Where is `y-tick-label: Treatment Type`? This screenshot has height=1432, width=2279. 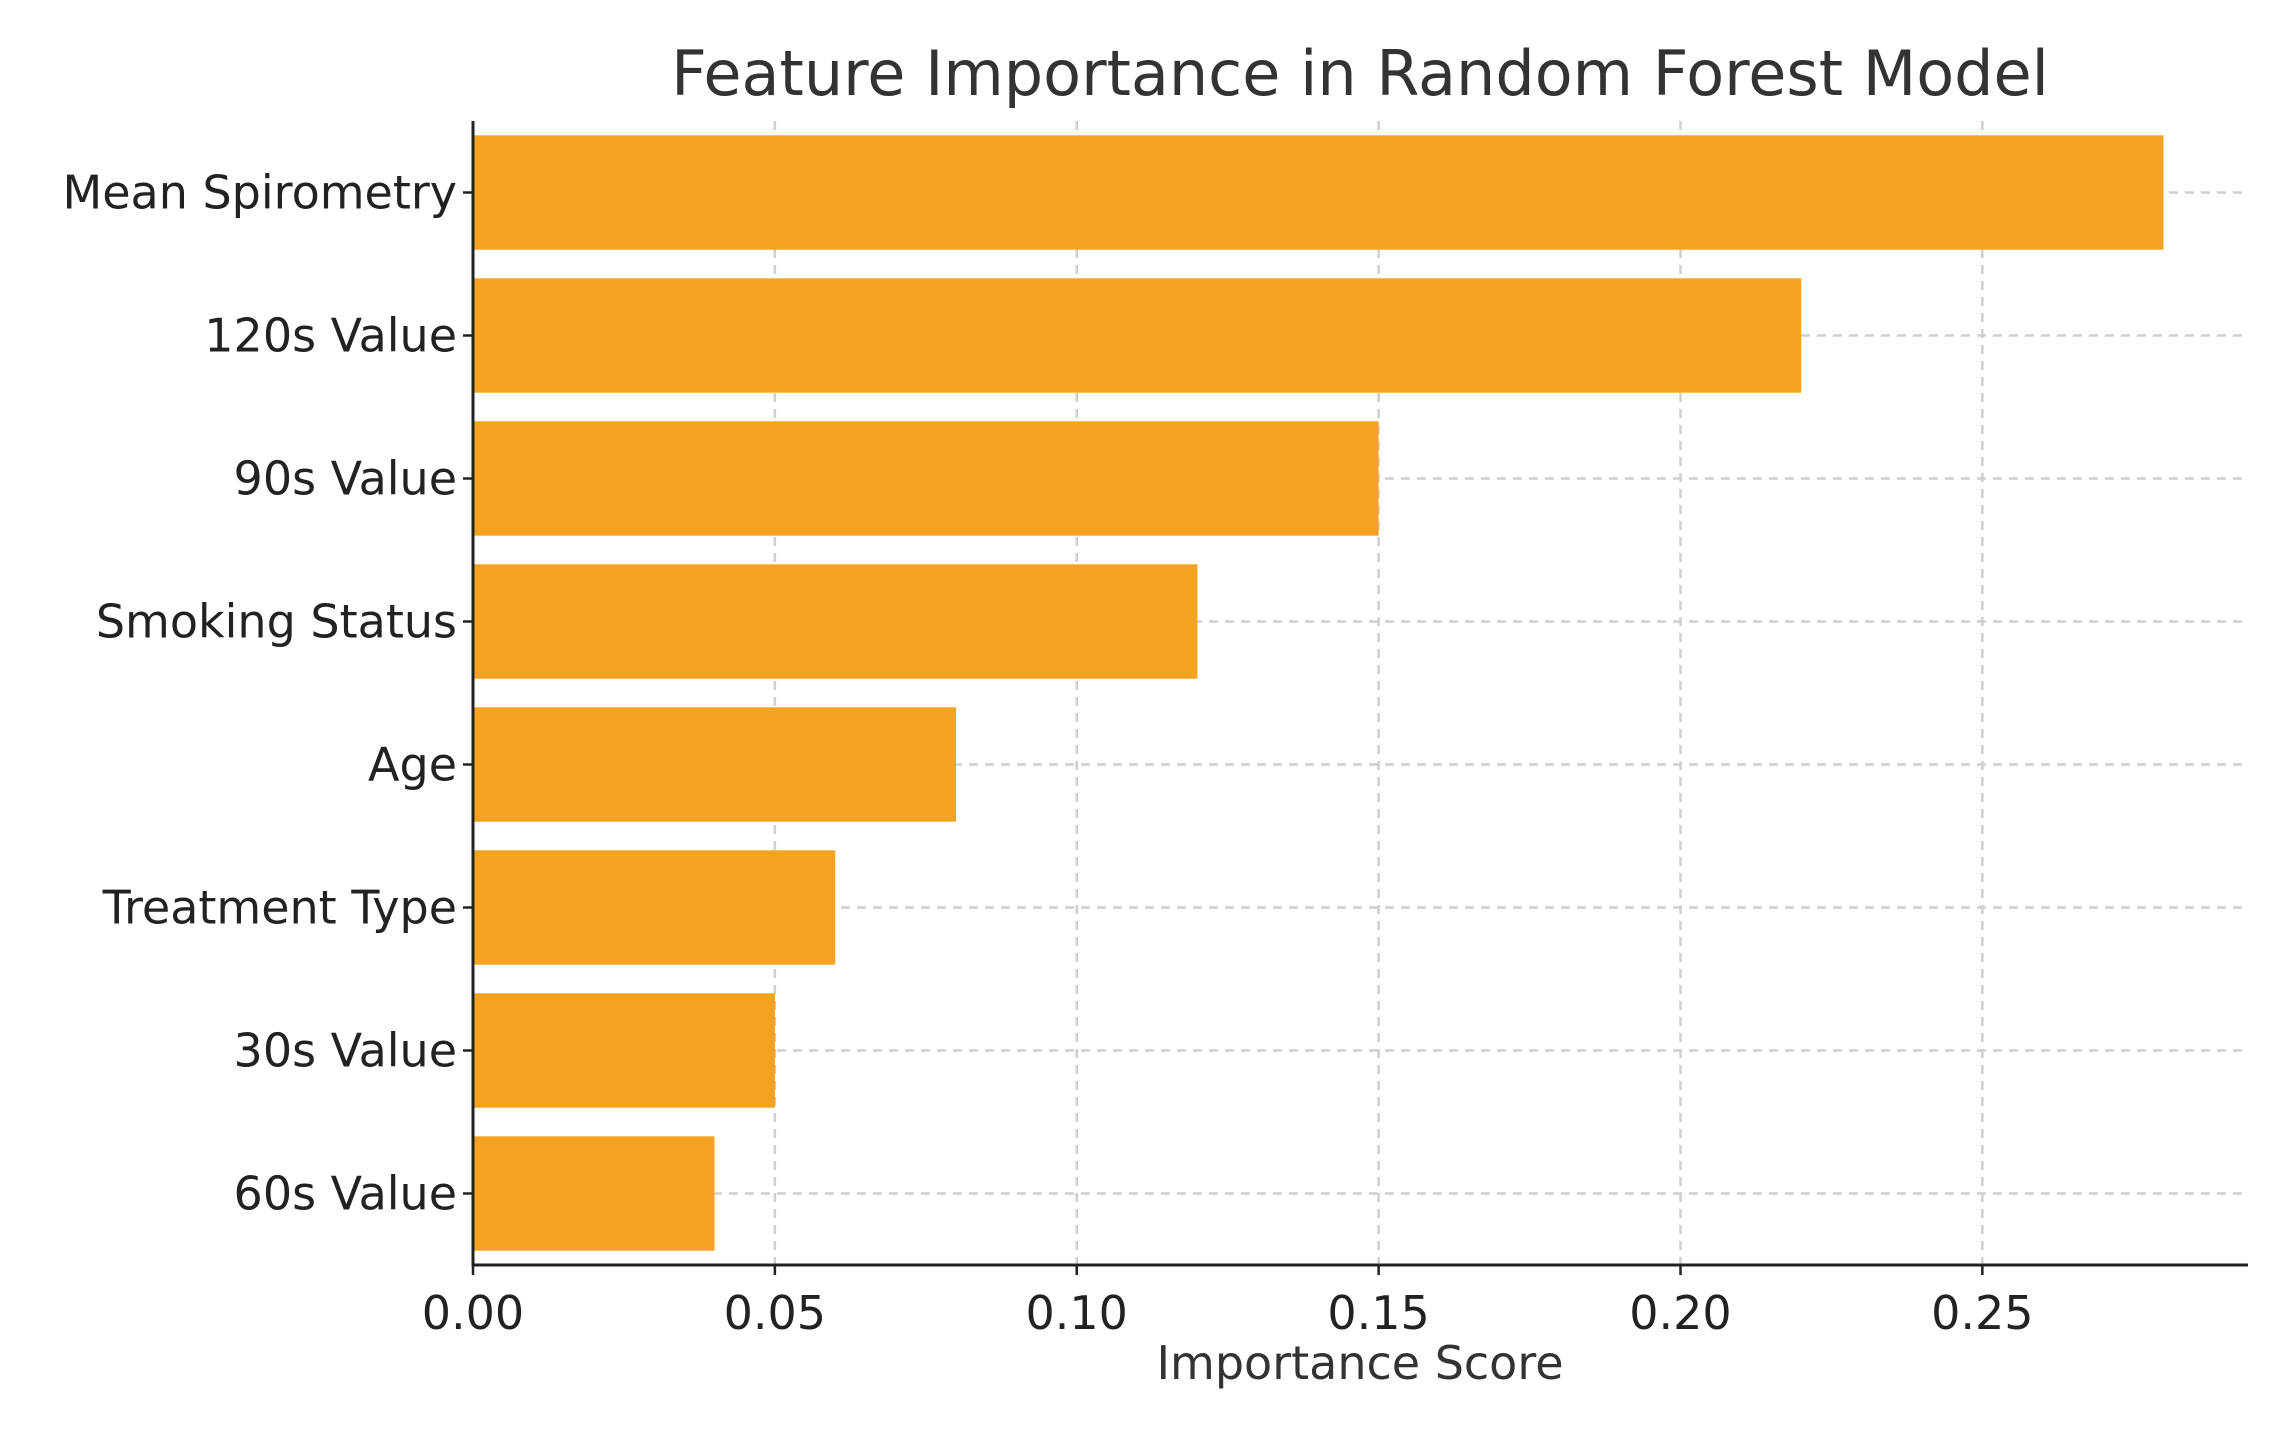
y-tick-label: Treatment Type is located at coordinates (279, 908).